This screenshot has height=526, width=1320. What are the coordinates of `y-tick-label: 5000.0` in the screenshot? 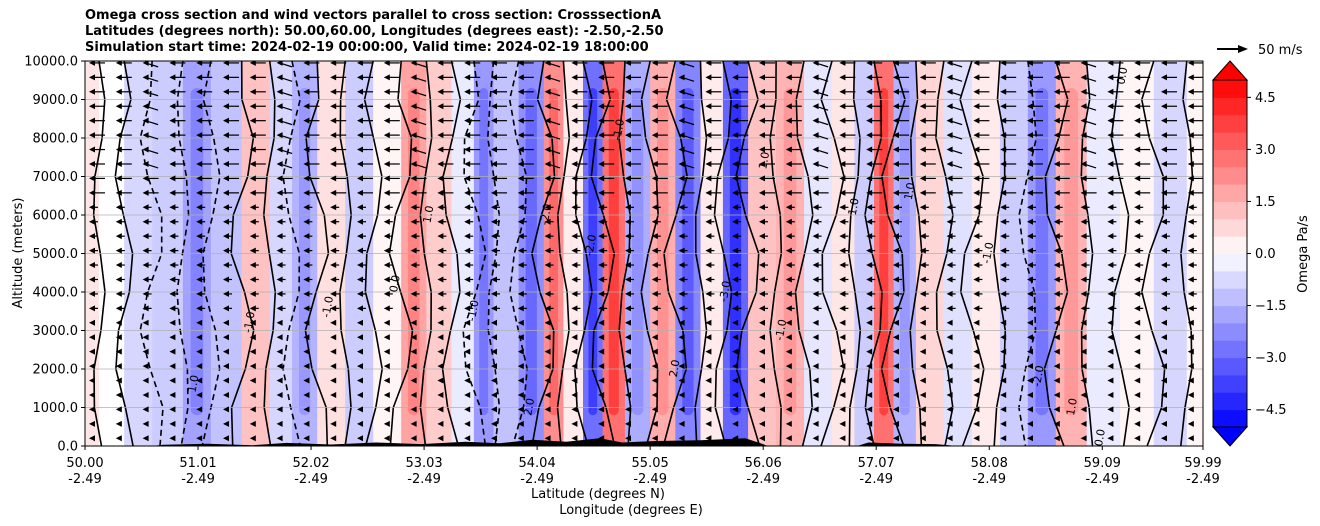 It's located at (56, 254).